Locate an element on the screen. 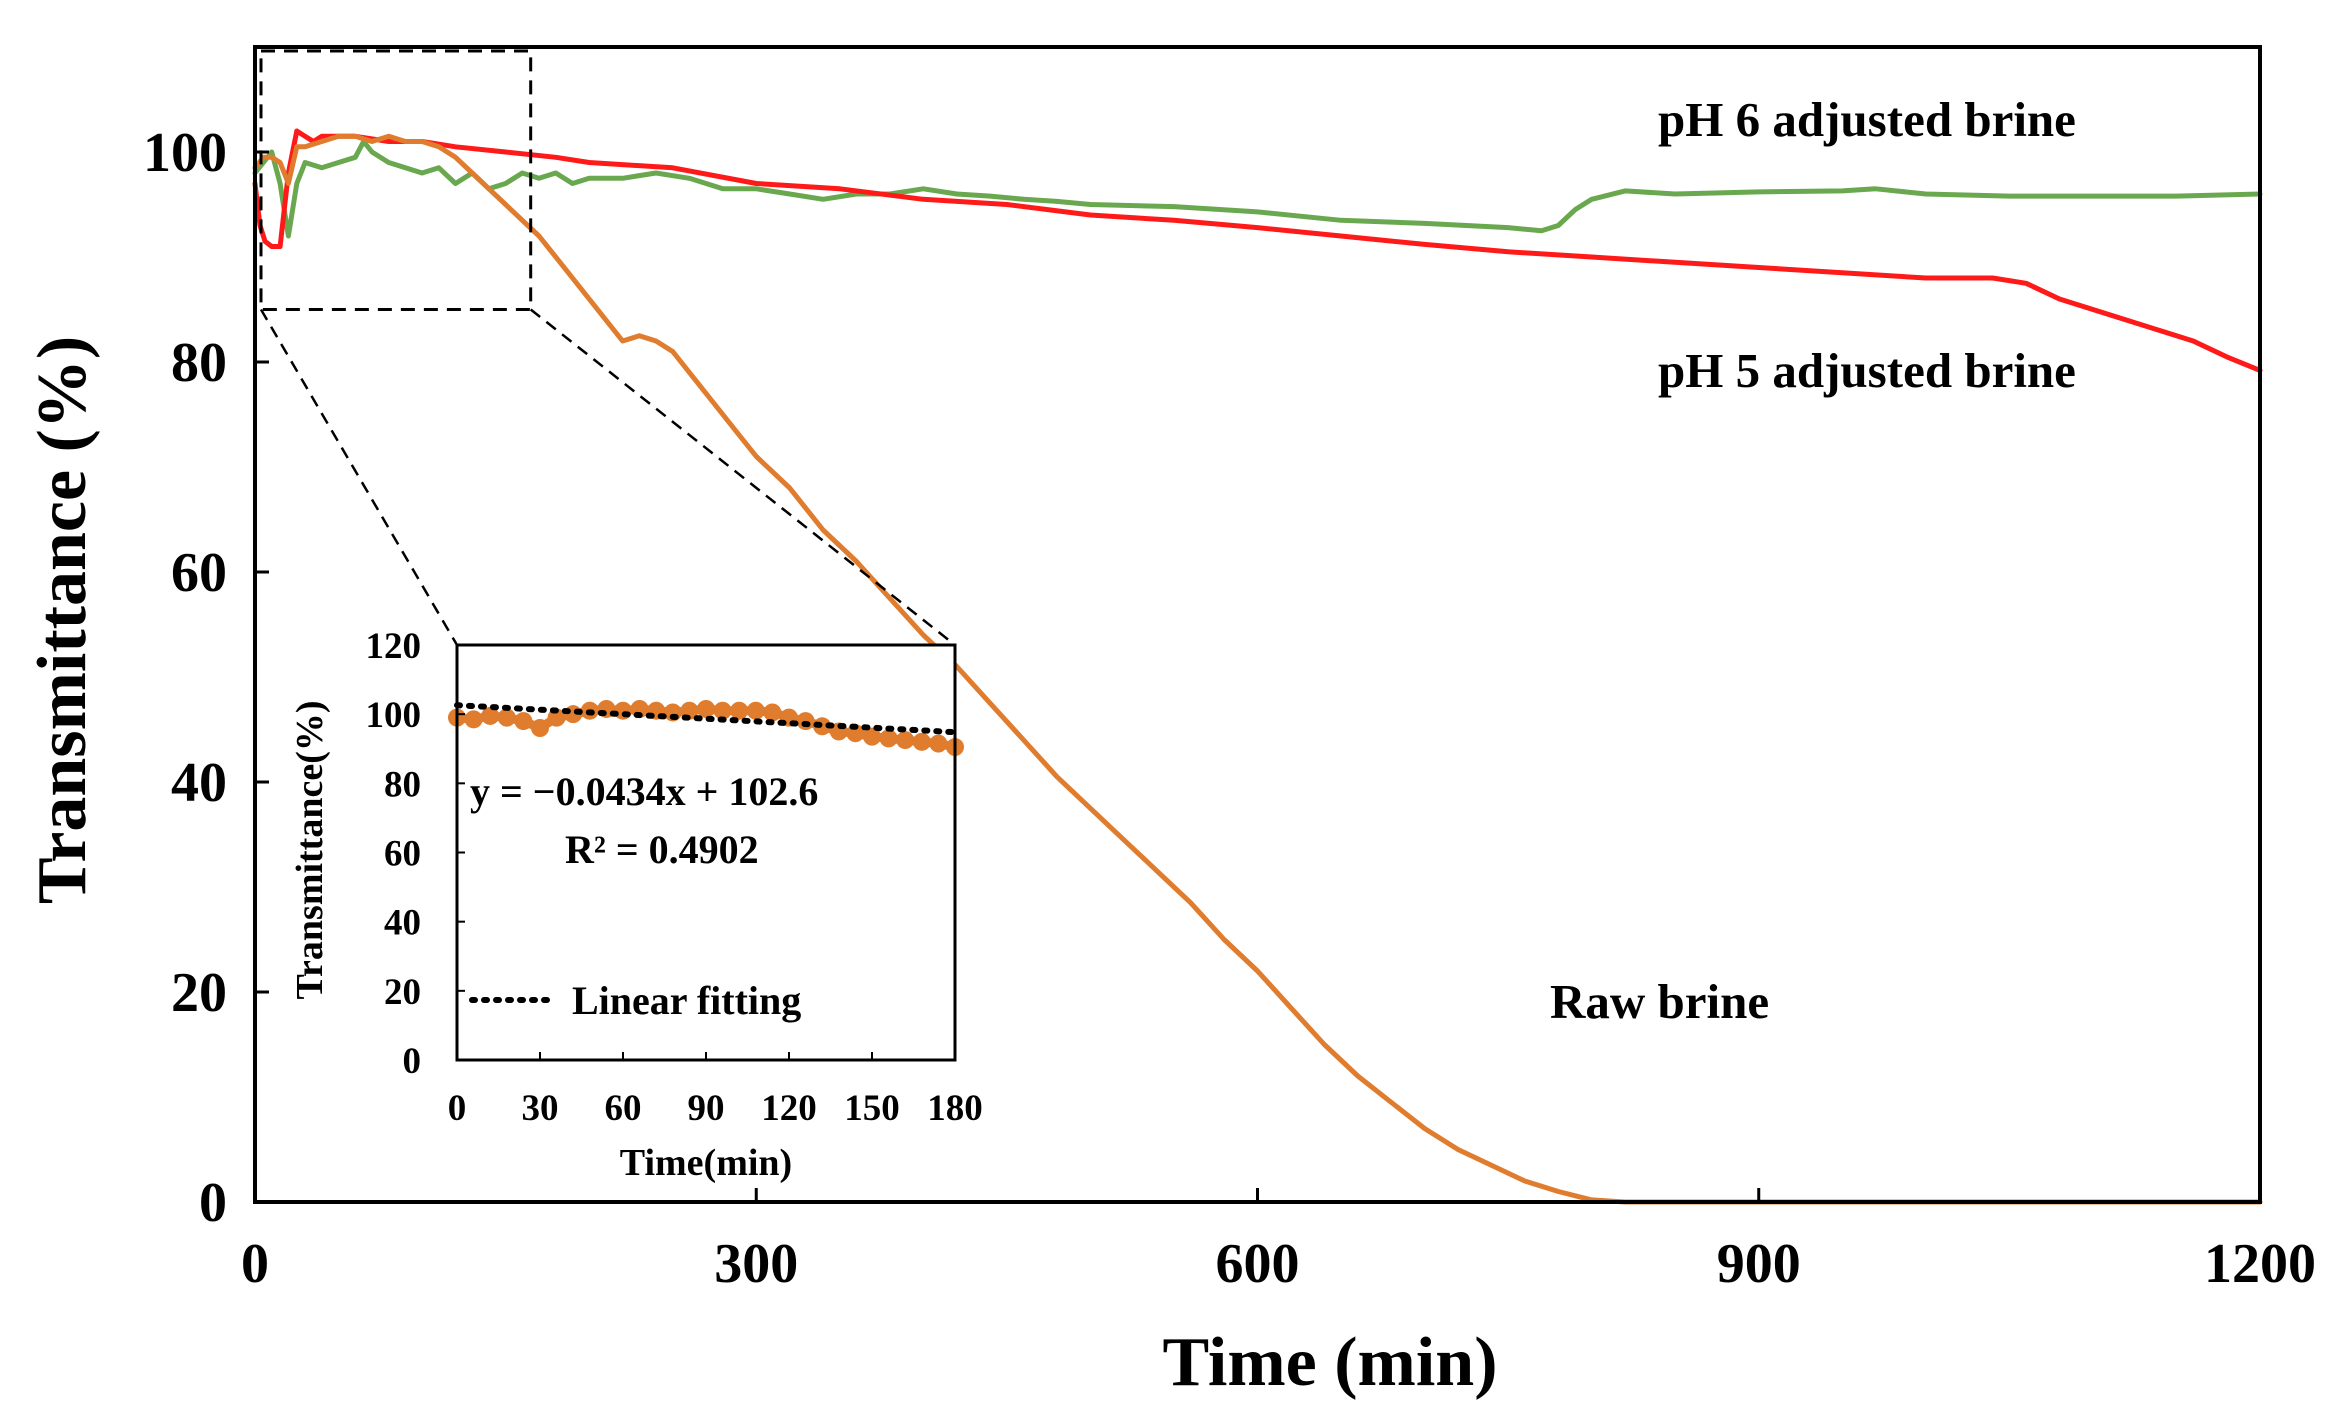  inset-x-tick-label: 30 is located at coordinates (540, 1108).